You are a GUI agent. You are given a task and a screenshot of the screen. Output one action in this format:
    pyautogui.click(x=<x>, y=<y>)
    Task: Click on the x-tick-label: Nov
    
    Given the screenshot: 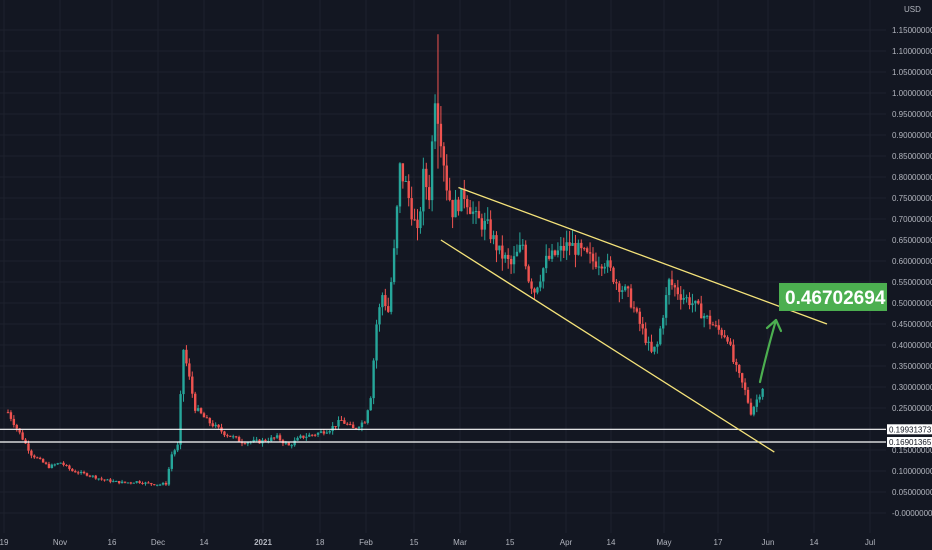 What is the action you would take?
    pyautogui.click(x=60, y=542)
    